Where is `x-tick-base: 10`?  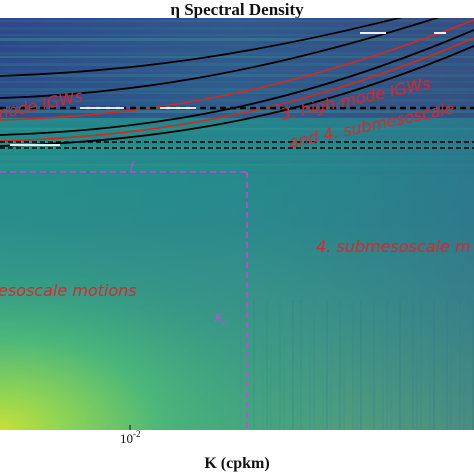 x-tick-base: 10 is located at coordinates (126, 438).